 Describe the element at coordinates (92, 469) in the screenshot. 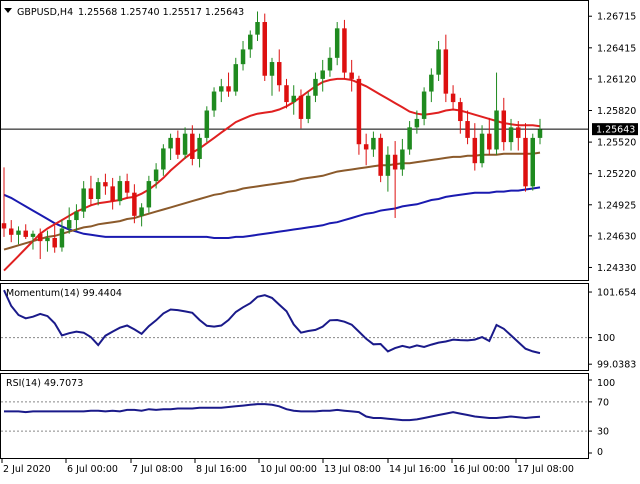

I see `time-tick-label: 6 Jul 00:00` at that location.